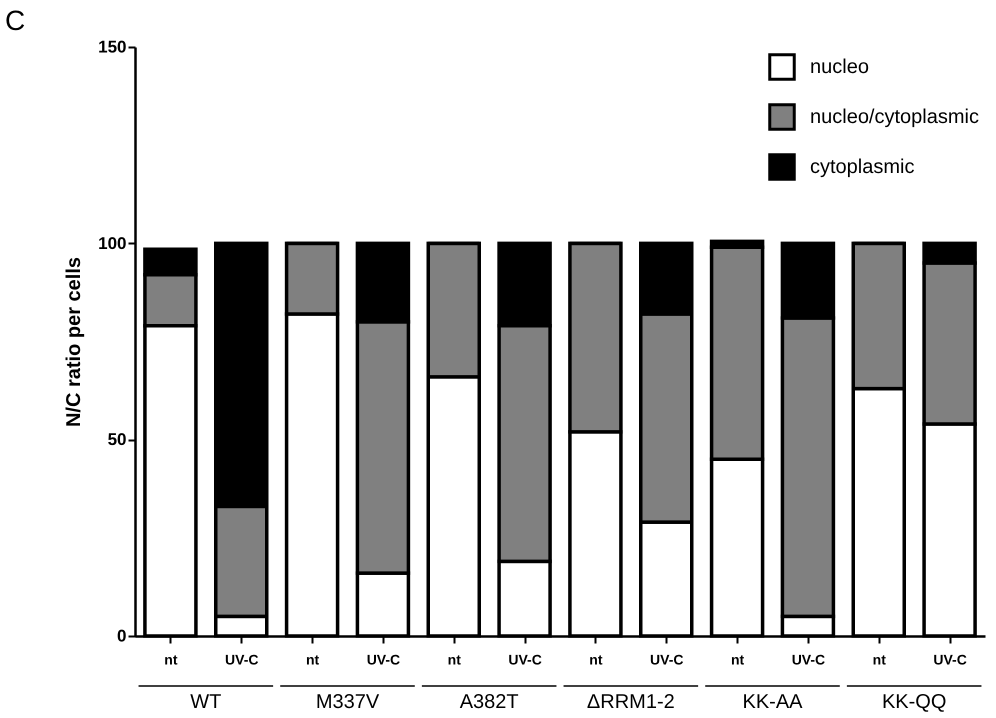  What do you see at coordinates (839, 67) in the screenshot?
I see `legend-label: nucleo` at bounding box center [839, 67].